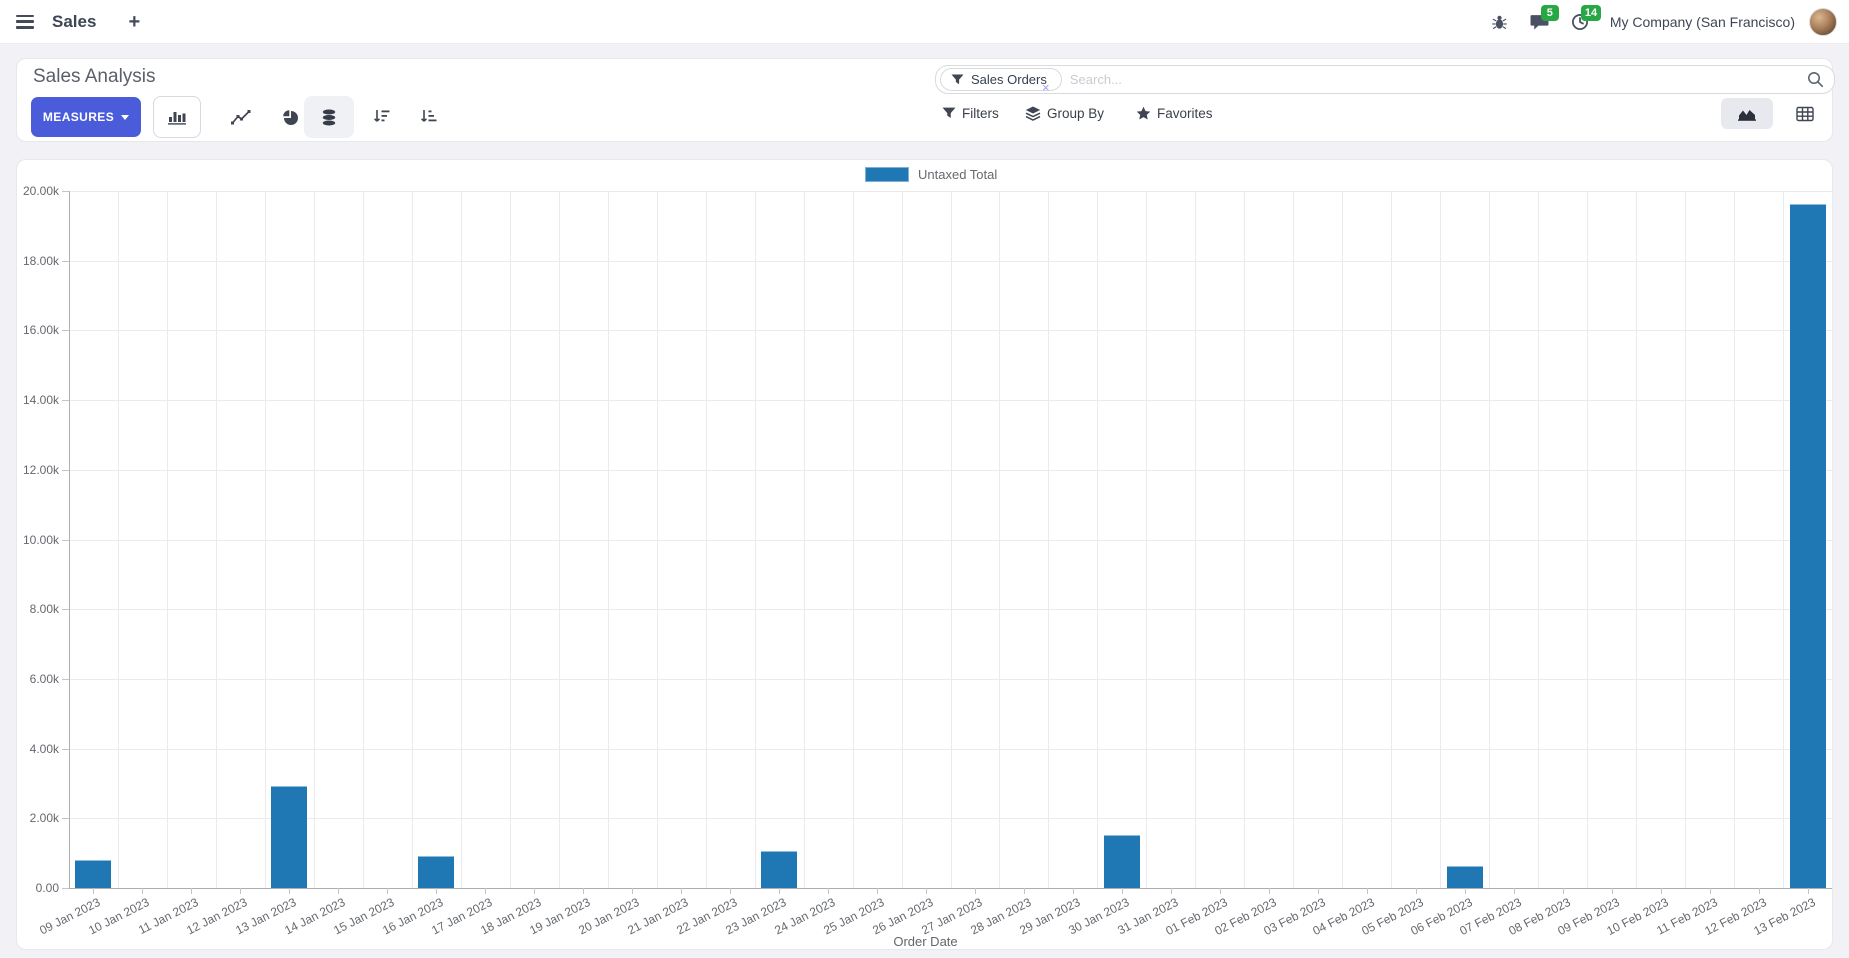 This screenshot has width=1849, height=958. Describe the element at coordinates (93, 874) in the screenshot. I see `bar-09 Jan 2023` at that location.